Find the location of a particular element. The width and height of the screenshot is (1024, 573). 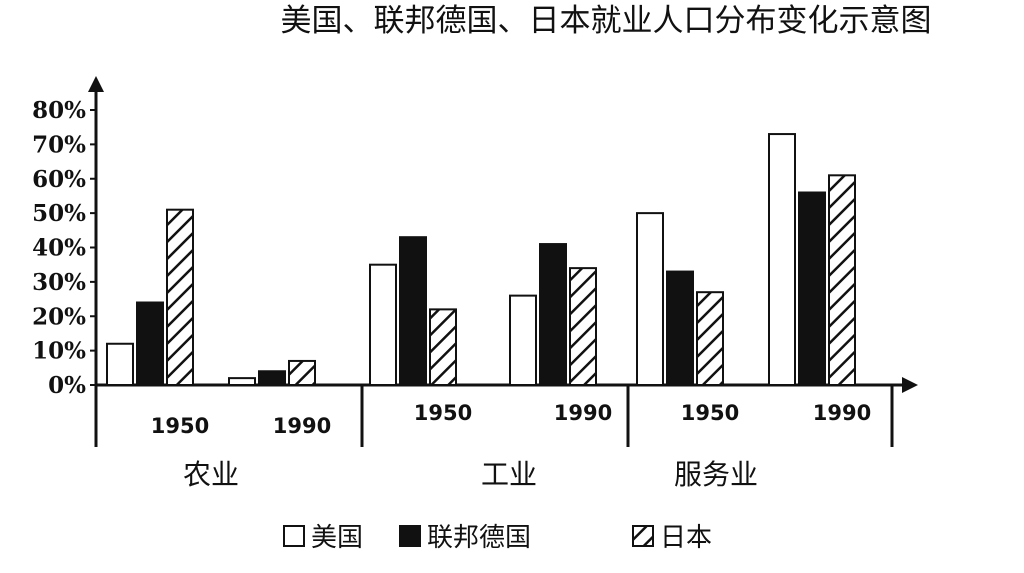

y-tick-label-40%: 40% is located at coordinates (59, 248).